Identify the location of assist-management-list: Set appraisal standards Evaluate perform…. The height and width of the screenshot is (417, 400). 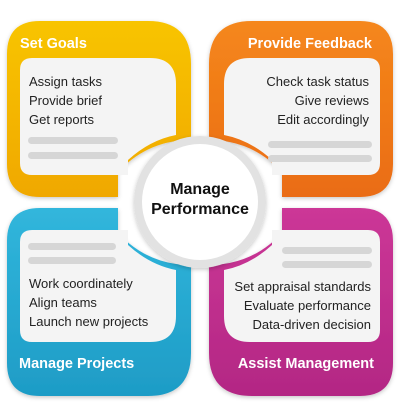
(302, 305).